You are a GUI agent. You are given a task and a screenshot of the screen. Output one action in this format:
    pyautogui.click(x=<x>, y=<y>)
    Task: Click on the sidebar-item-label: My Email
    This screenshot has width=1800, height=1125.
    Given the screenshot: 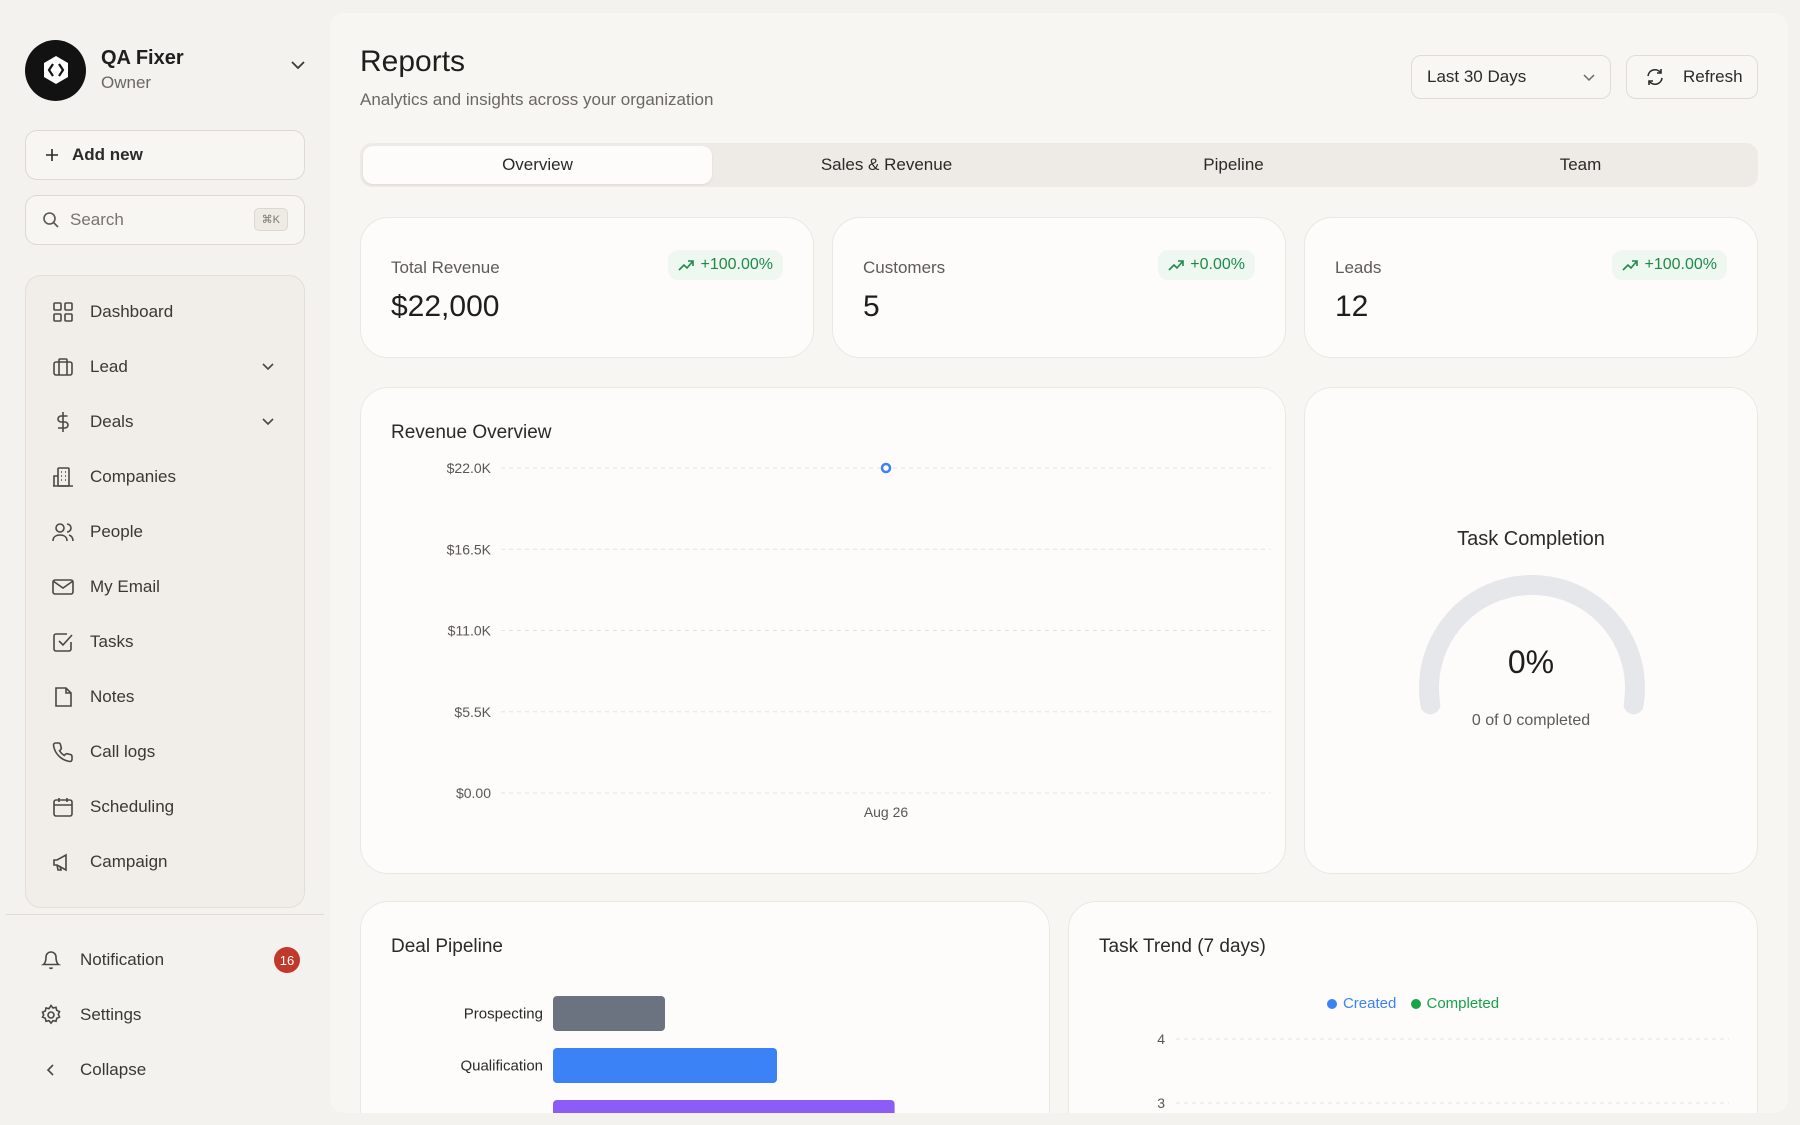 What is the action you would take?
    pyautogui.click(x=125, y=586)
    